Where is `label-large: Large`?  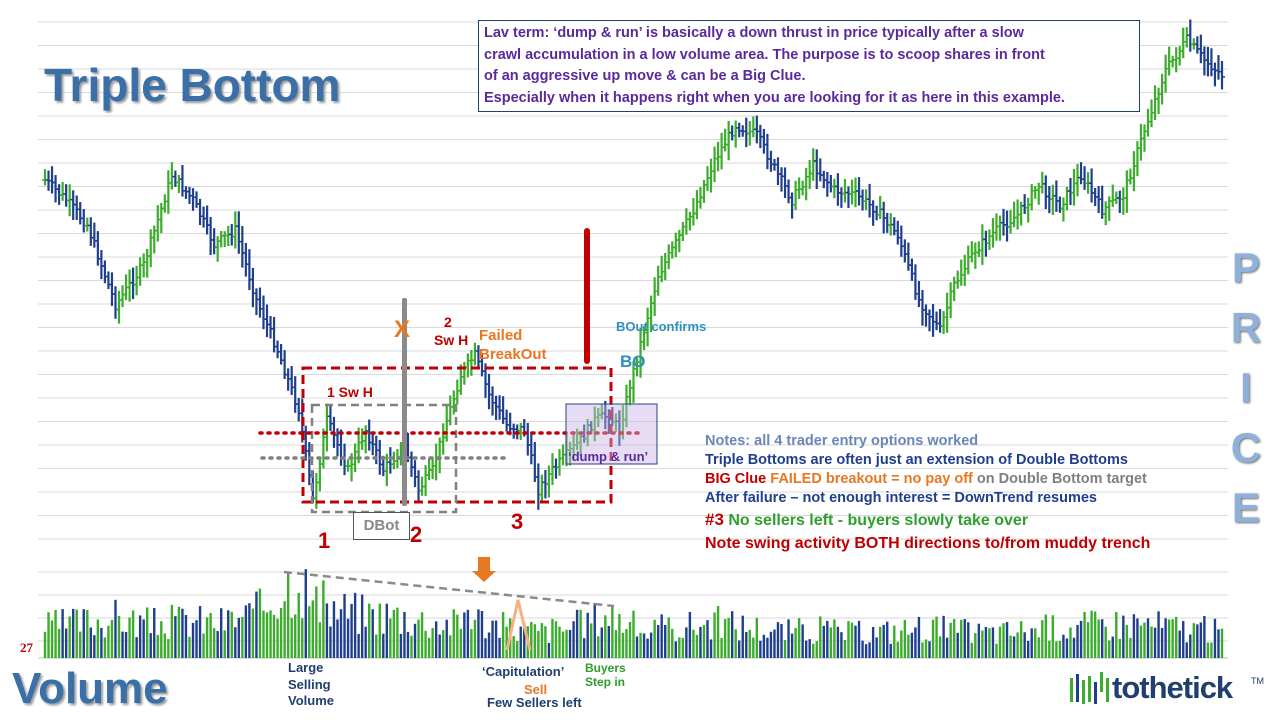 label-large: Large is located at coordinates (306, 667).